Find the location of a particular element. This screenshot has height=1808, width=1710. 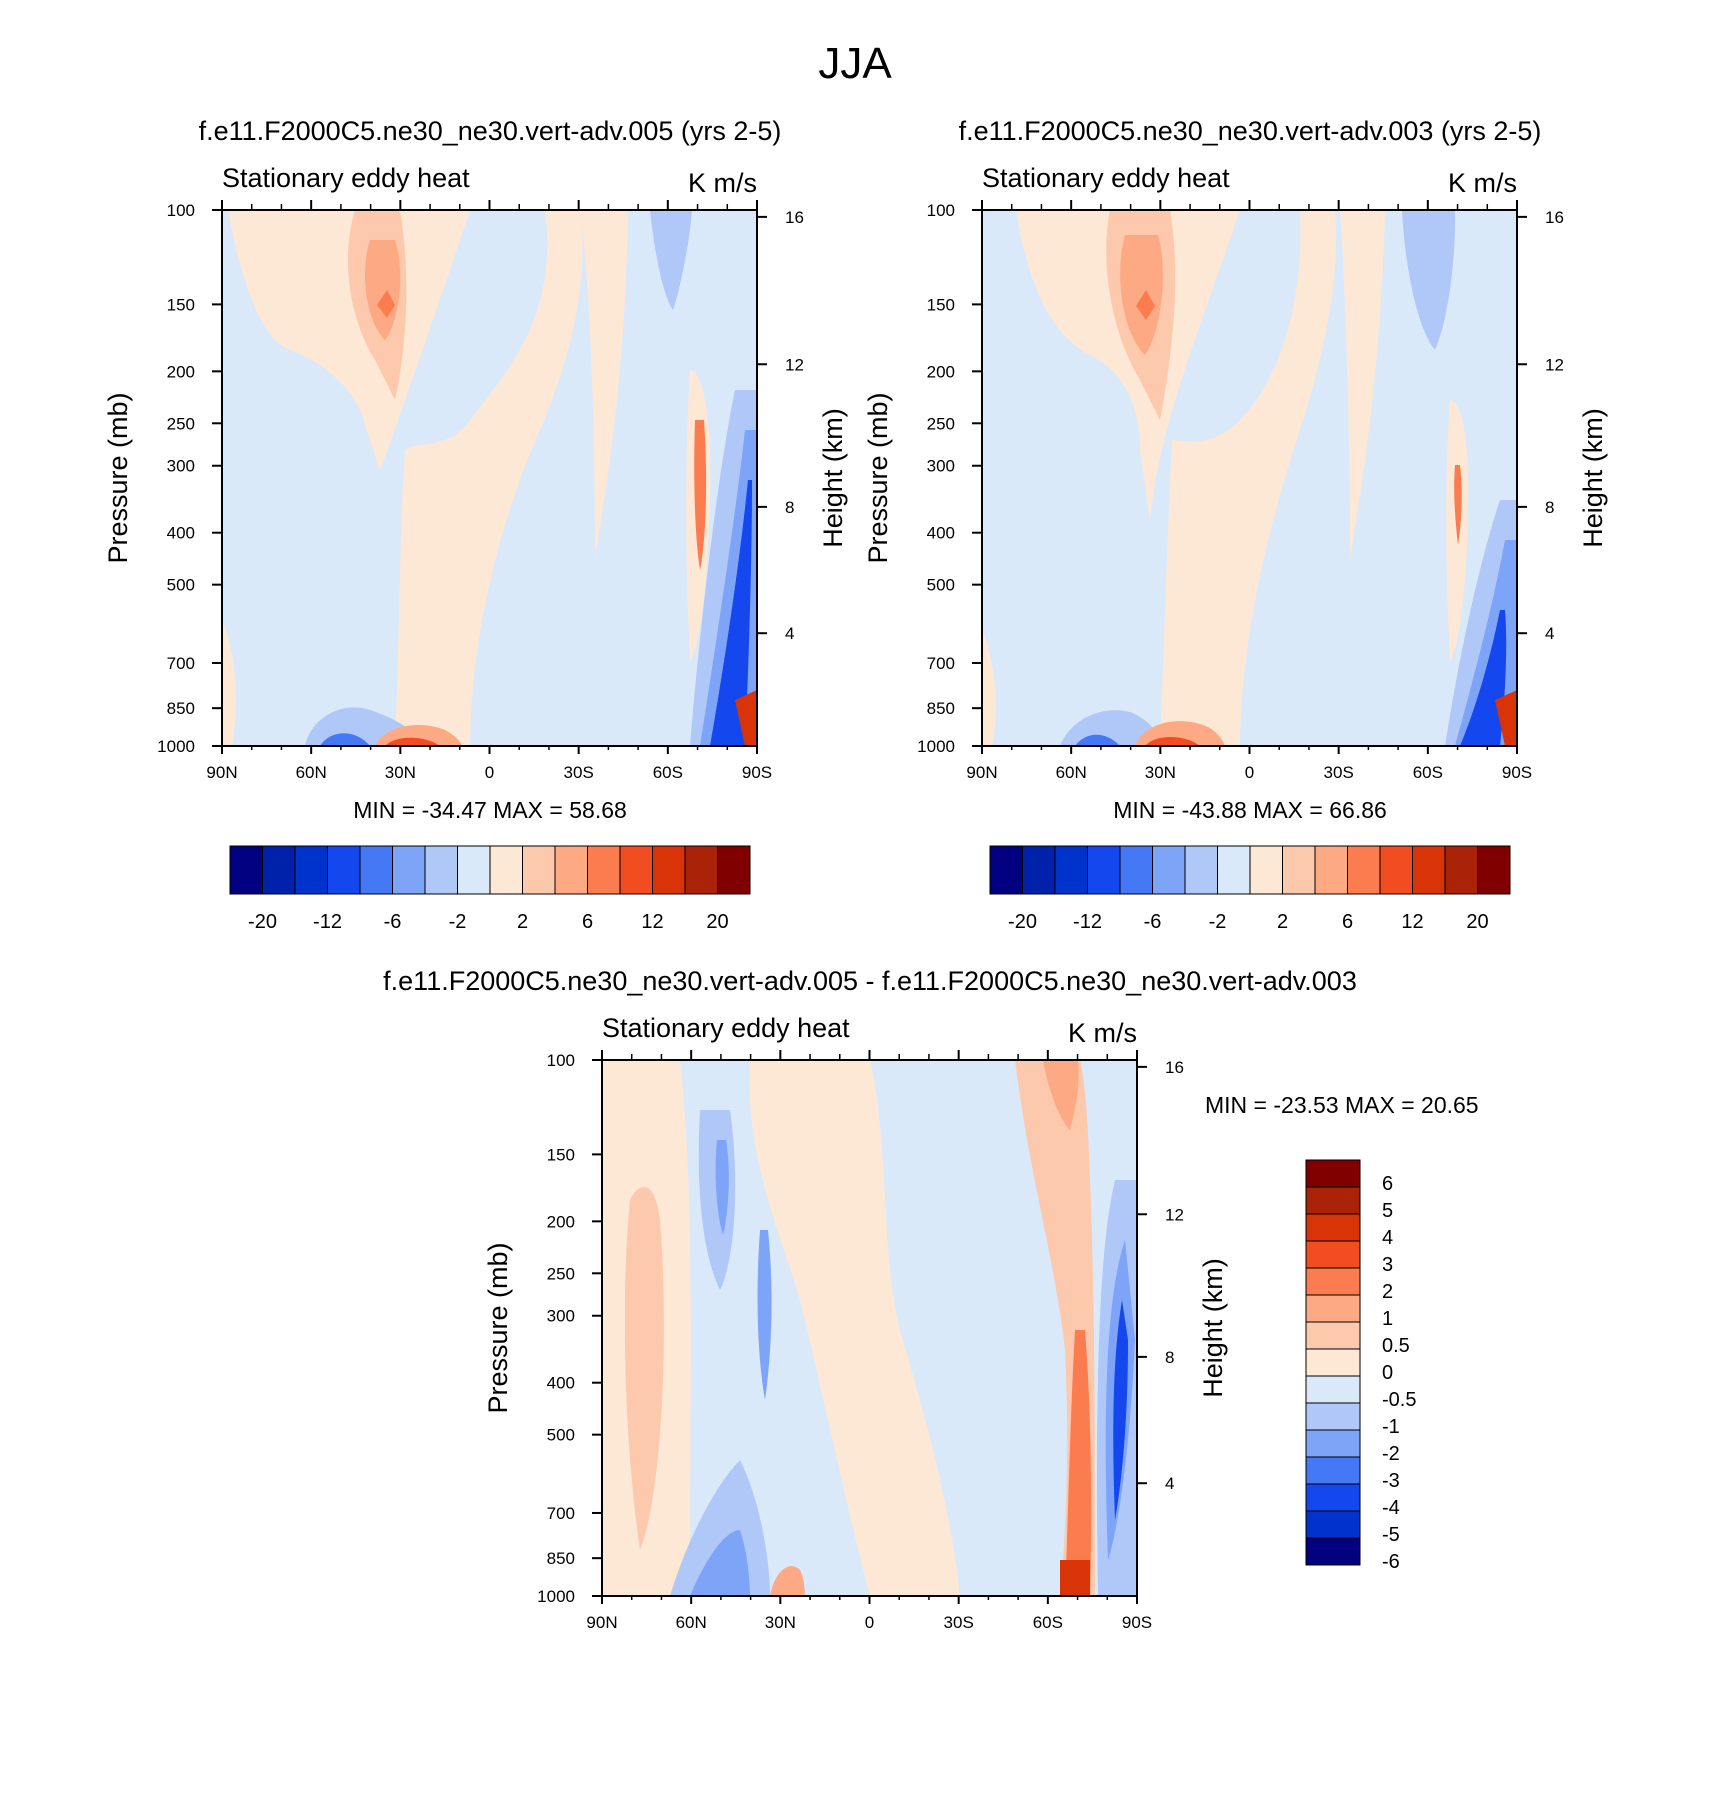

panel-b-xtick-label: 30N is located at coordinates (1160, 772).